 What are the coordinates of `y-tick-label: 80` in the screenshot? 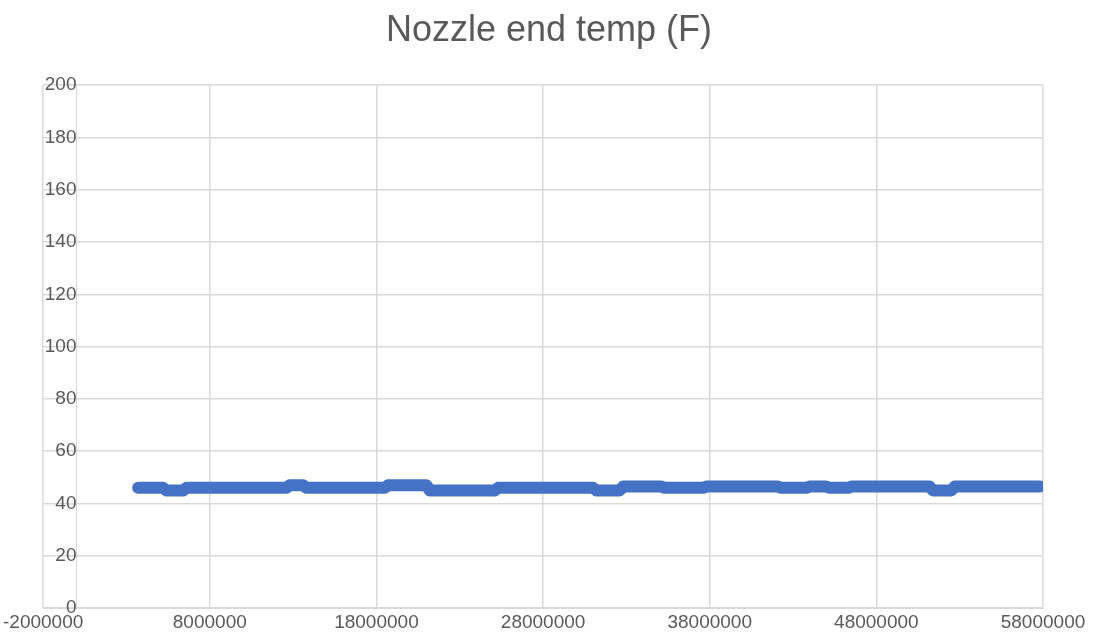 It's located at (66, 398).